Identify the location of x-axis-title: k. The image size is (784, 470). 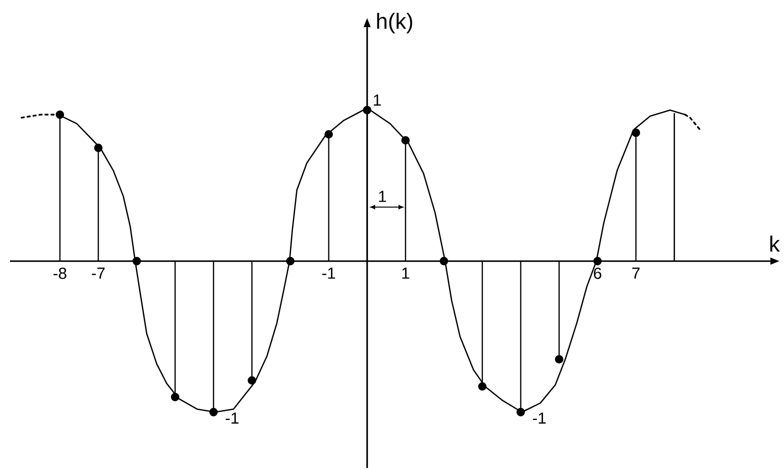
(775, 244).